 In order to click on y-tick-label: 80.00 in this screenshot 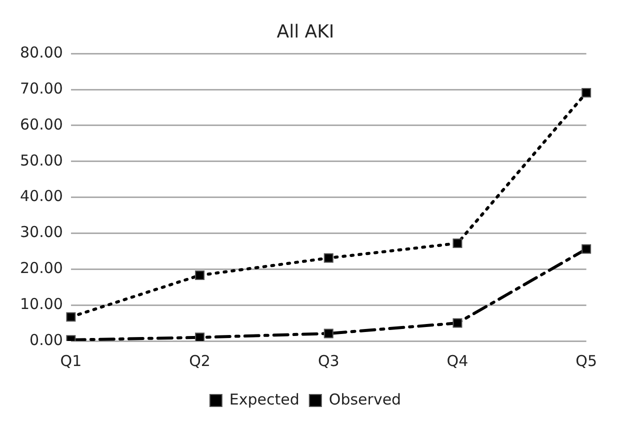, I will do `click(41, 52)`.